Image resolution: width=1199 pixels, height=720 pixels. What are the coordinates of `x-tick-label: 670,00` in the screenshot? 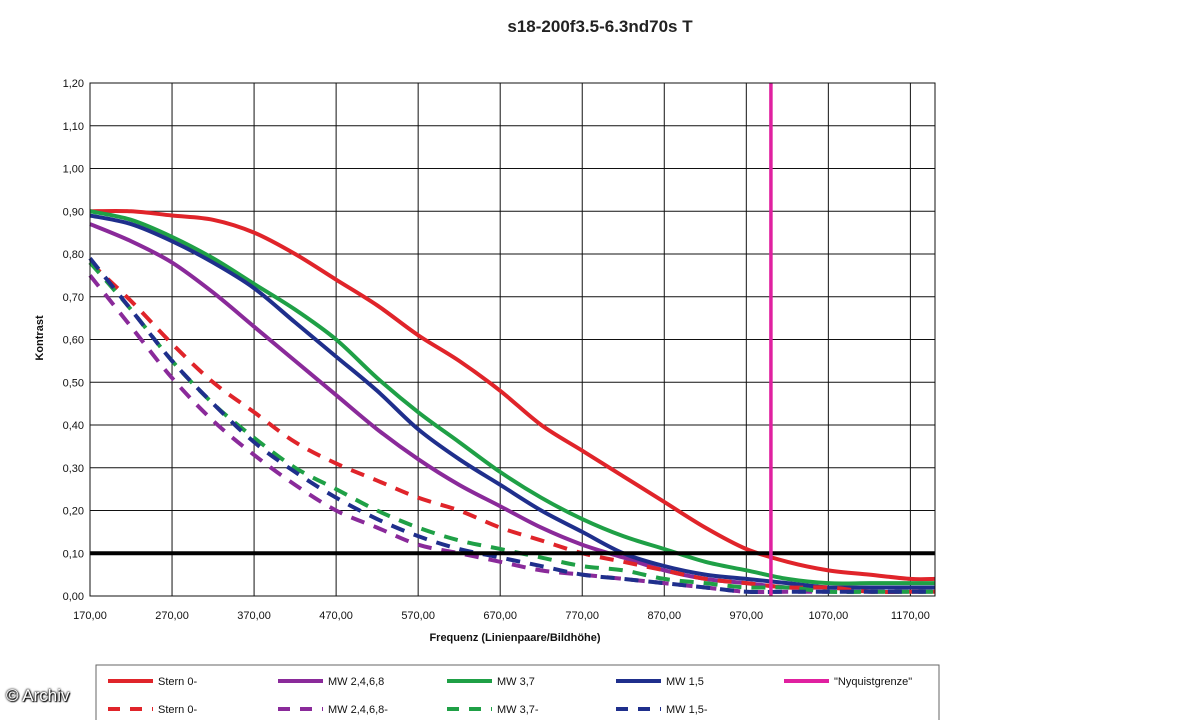 It's located at (500, 616).